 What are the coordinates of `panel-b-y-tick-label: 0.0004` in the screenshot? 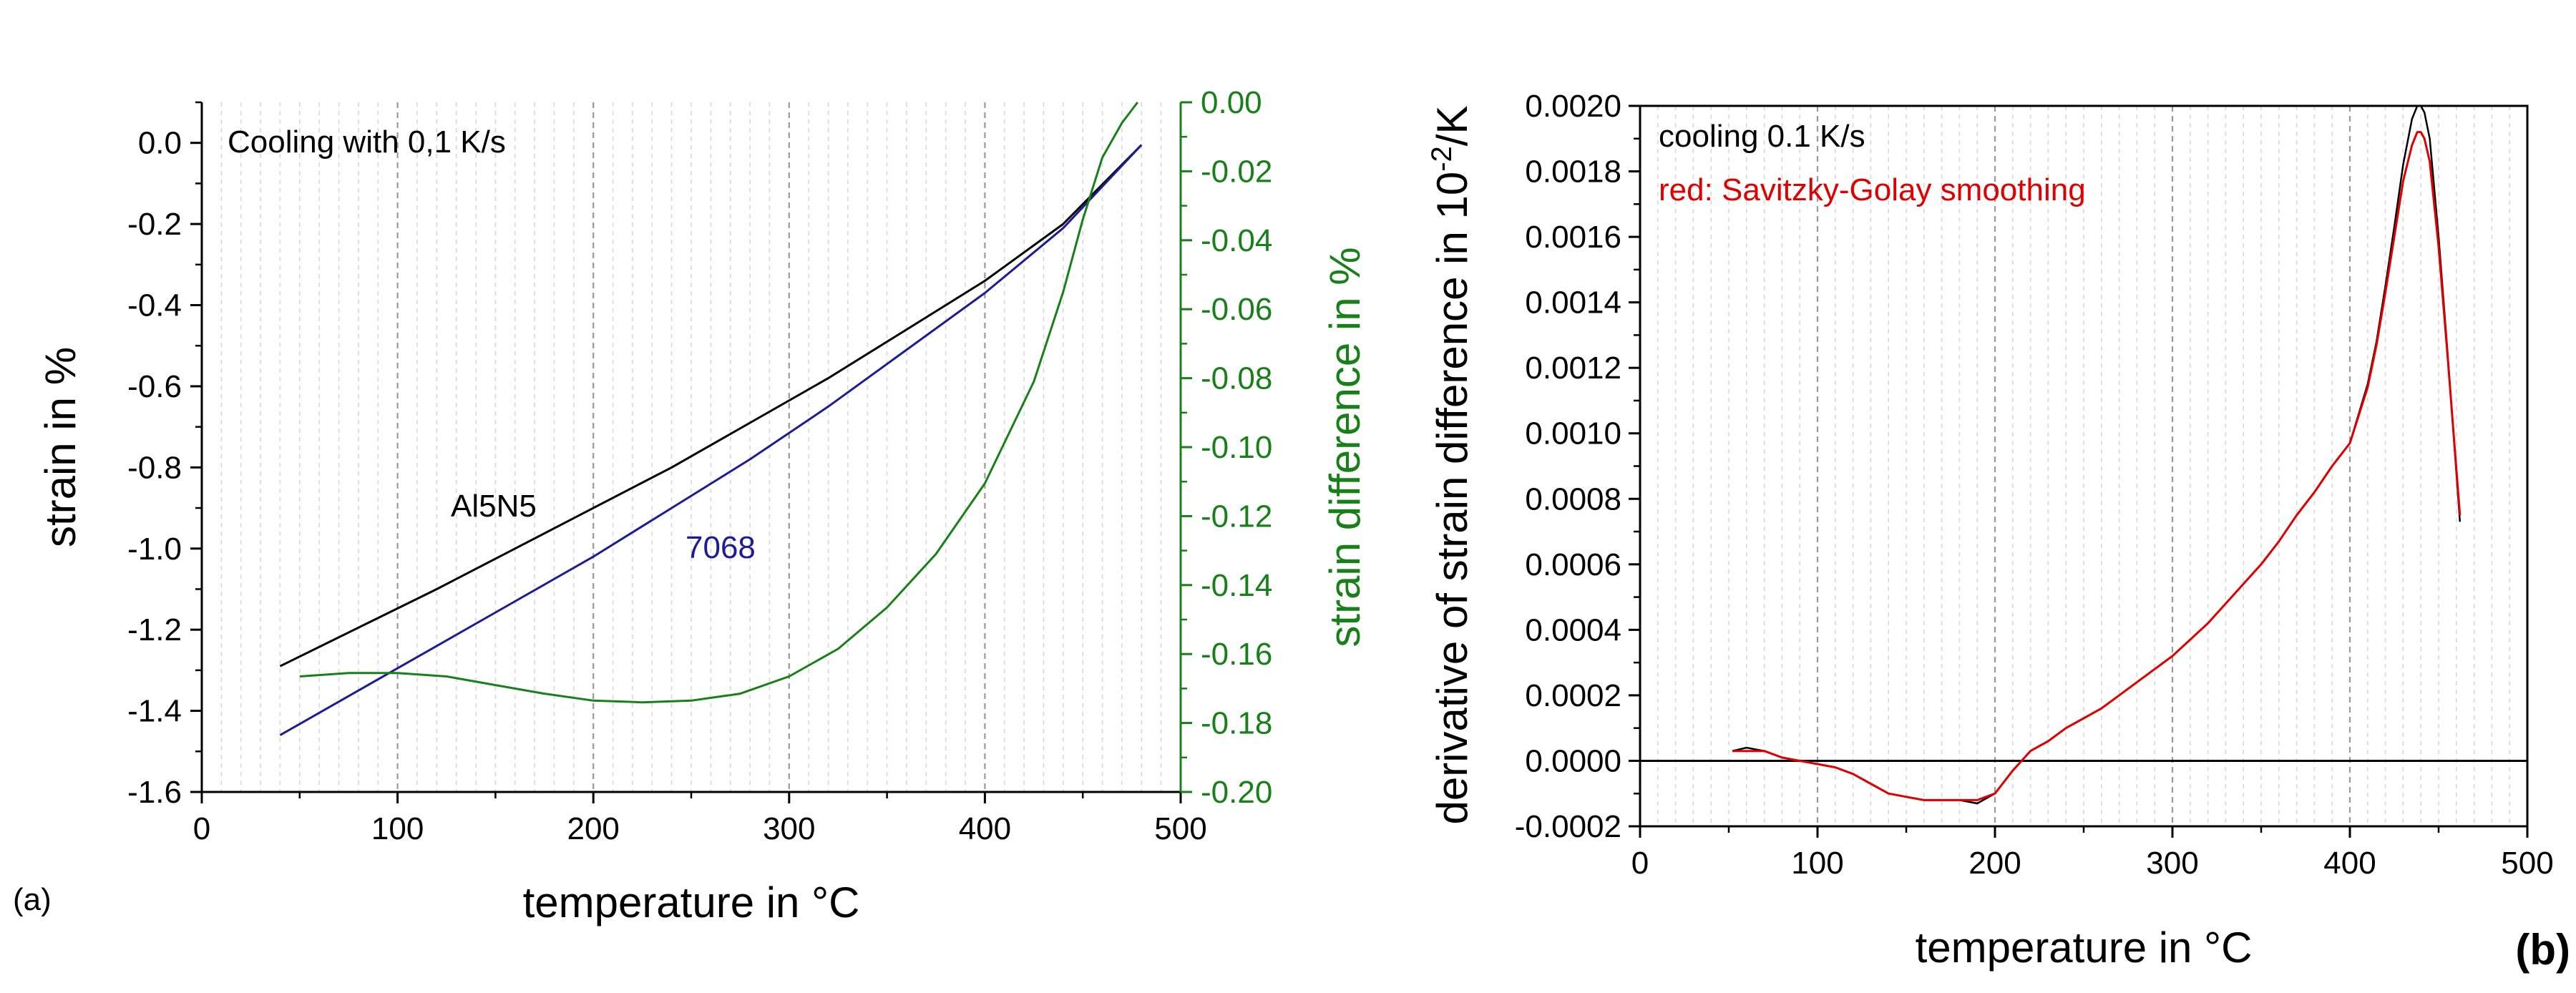 It's located at (1573, 629).